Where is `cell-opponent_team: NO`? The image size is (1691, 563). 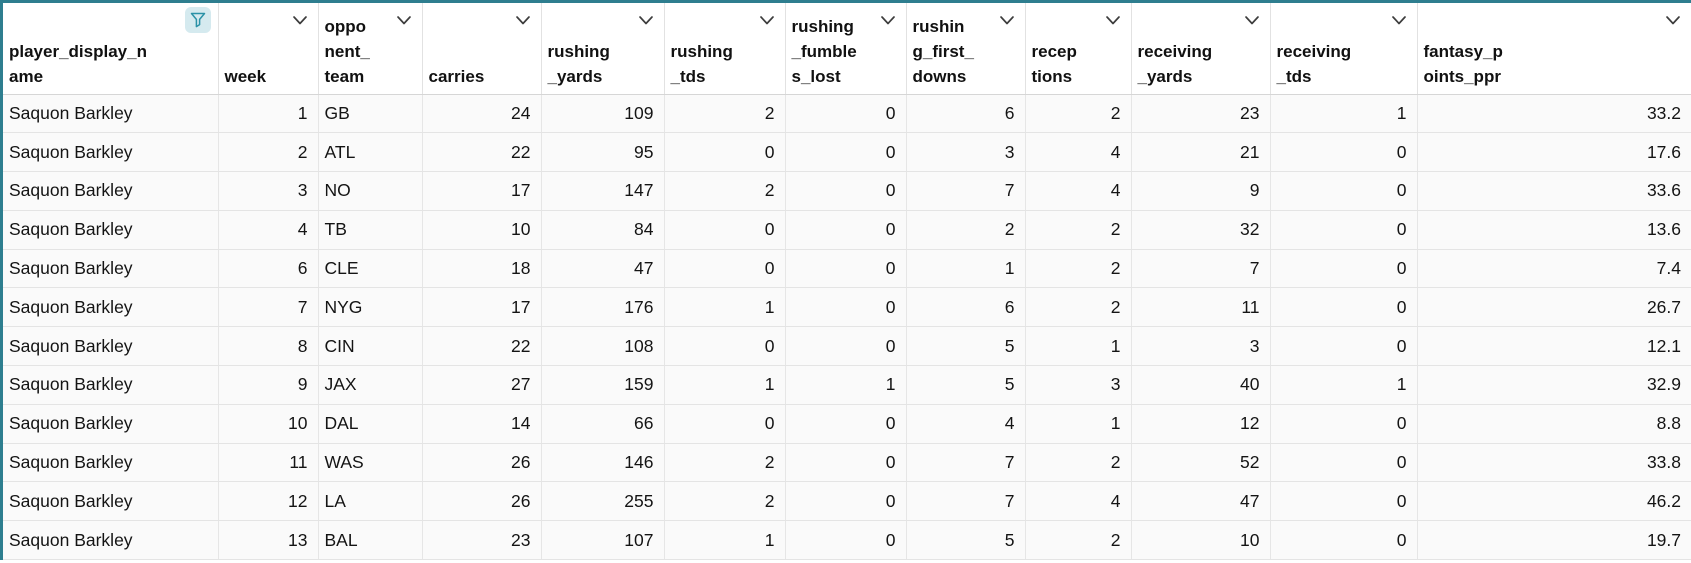
cell-opponent_team: NO is located at coordinates (370, 191).